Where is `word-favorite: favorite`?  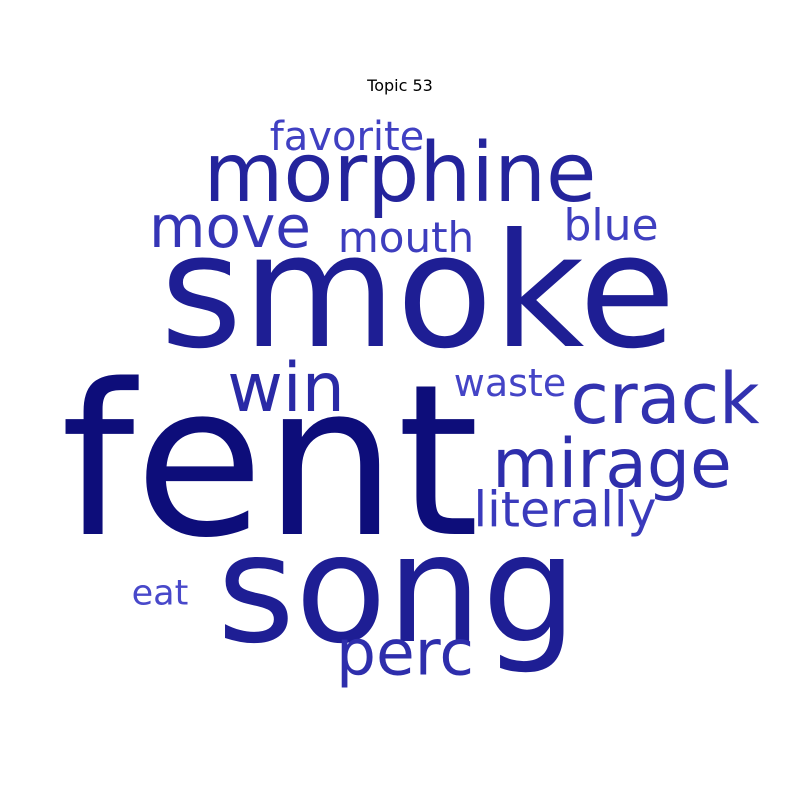
word-favorite: favorite is located at coordinates (347, 137).